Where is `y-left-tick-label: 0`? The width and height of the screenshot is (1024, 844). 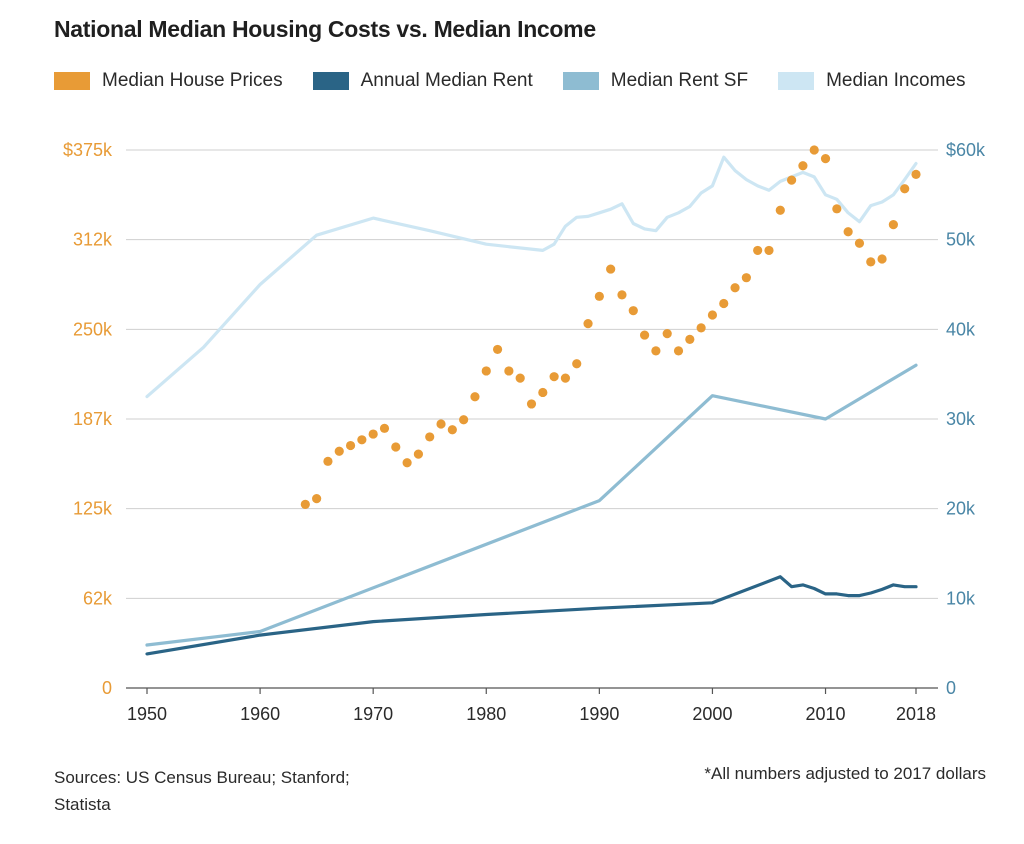
y-left-tick-label: 0 is located at coordinates (107, 688).